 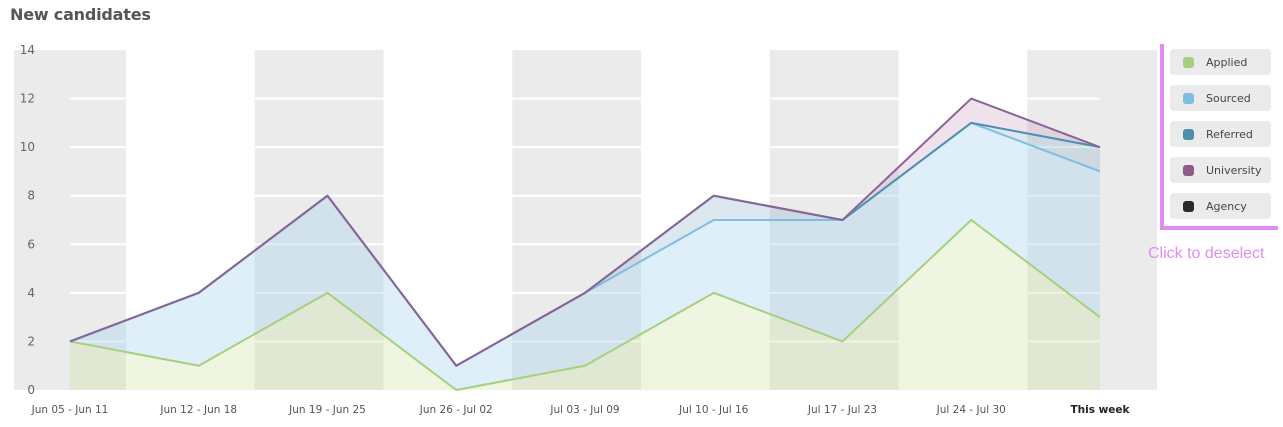 What do you see at coordinates (1100, 410) in the screenshot?
I see `svg-text: This week` at bounding box center [1100, 410].